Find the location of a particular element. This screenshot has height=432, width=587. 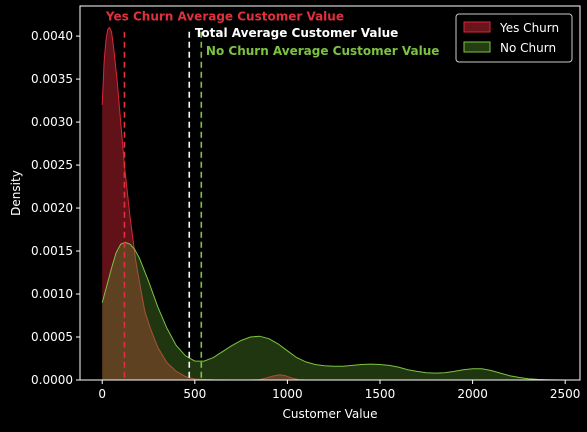

legend-label-1: No Churn is located at coordinates (528, 48).